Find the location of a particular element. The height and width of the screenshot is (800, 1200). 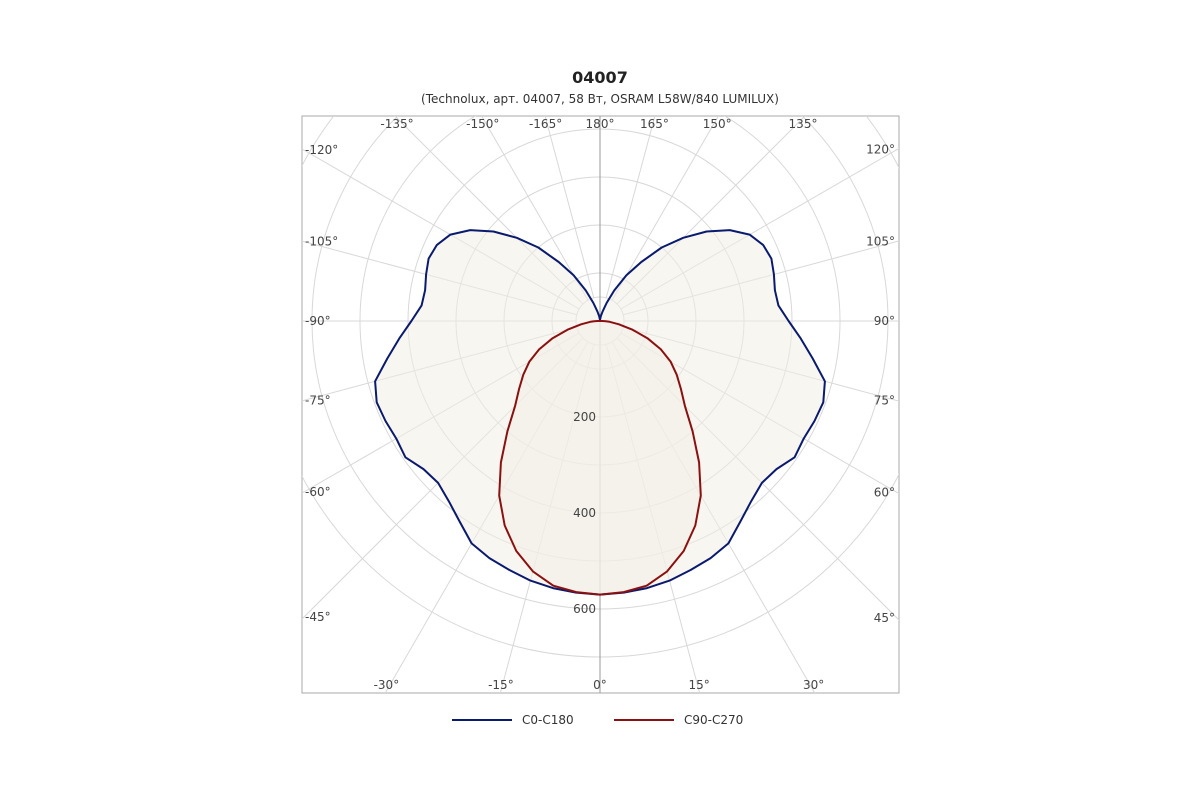

legend-swatch-c90-c270 is located at coordinates (644, 720).